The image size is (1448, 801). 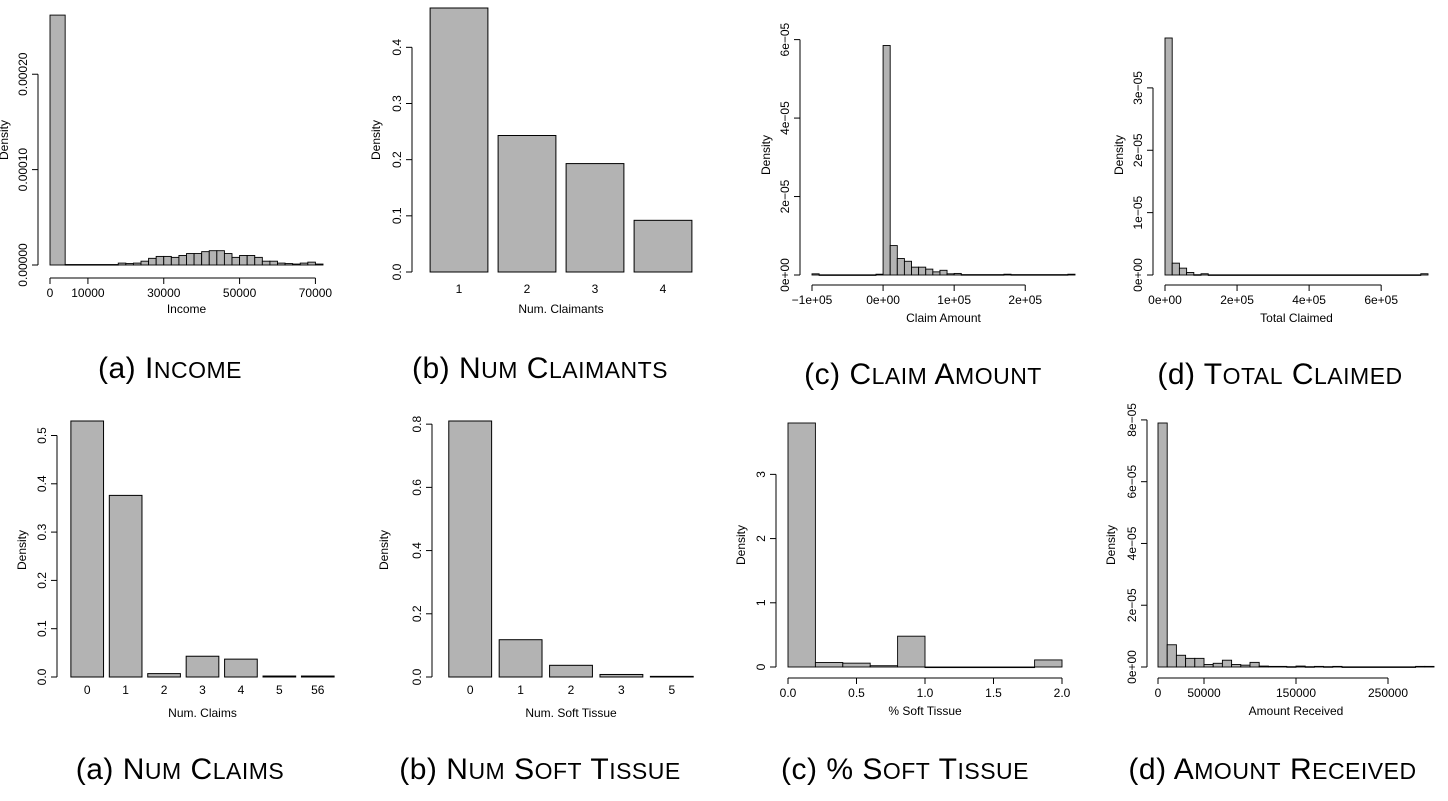 I want to click on y-tick-label: 1e−05, so click(x=1138, y=212).